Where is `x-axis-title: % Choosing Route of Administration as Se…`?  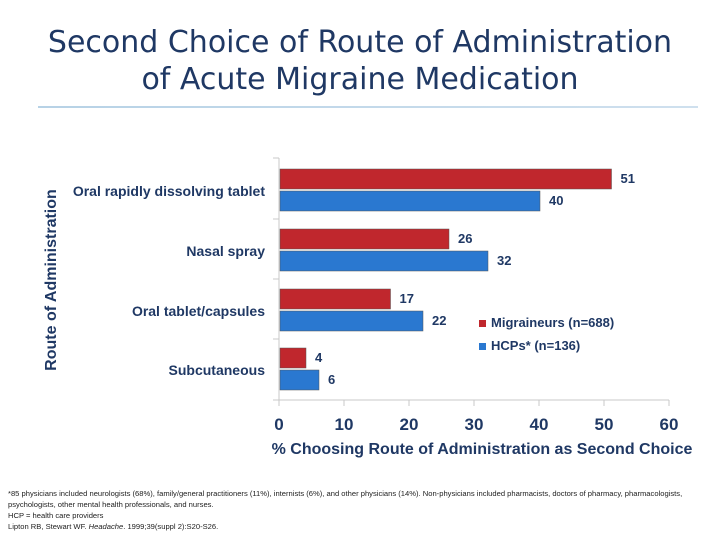 x-axis-title: % Choosing Route of Administration as Se… is located at coordinates (482, 449).